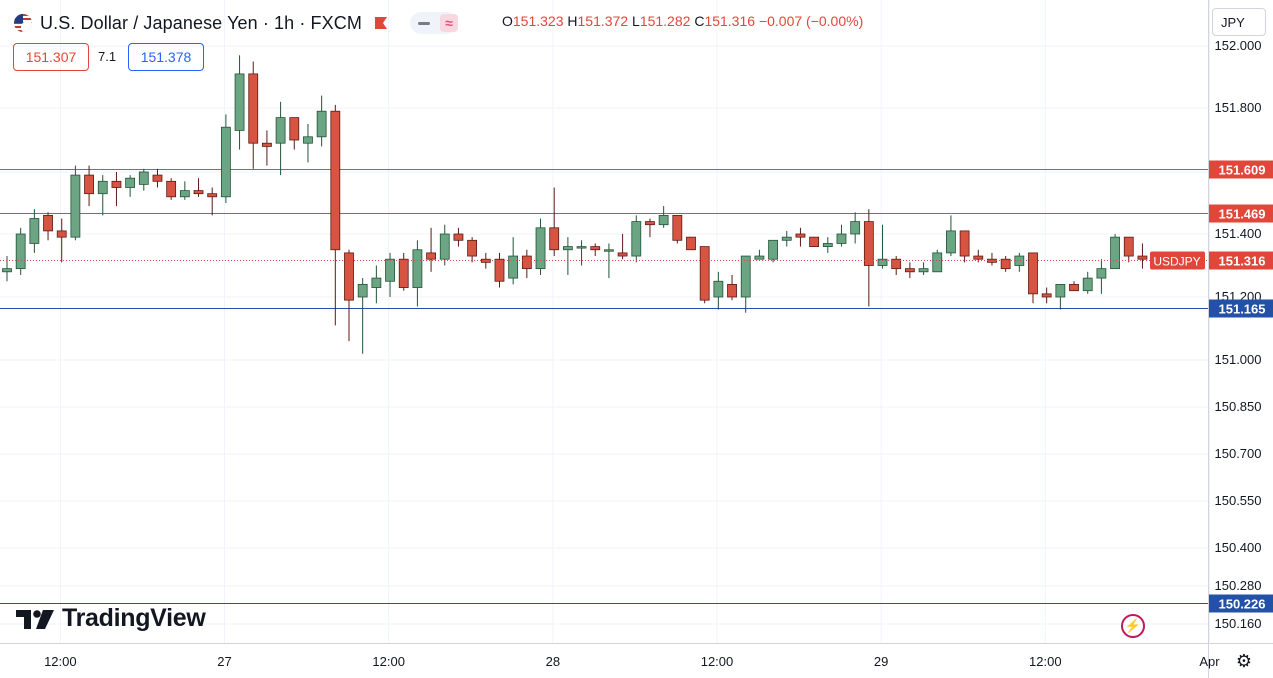 The width and height of the screenshot is (1273, 678). What do you see at coordinates (433, 23) in the screenshot?
I see `indicator-toggle: ≈` at bounding box center [433, 23].